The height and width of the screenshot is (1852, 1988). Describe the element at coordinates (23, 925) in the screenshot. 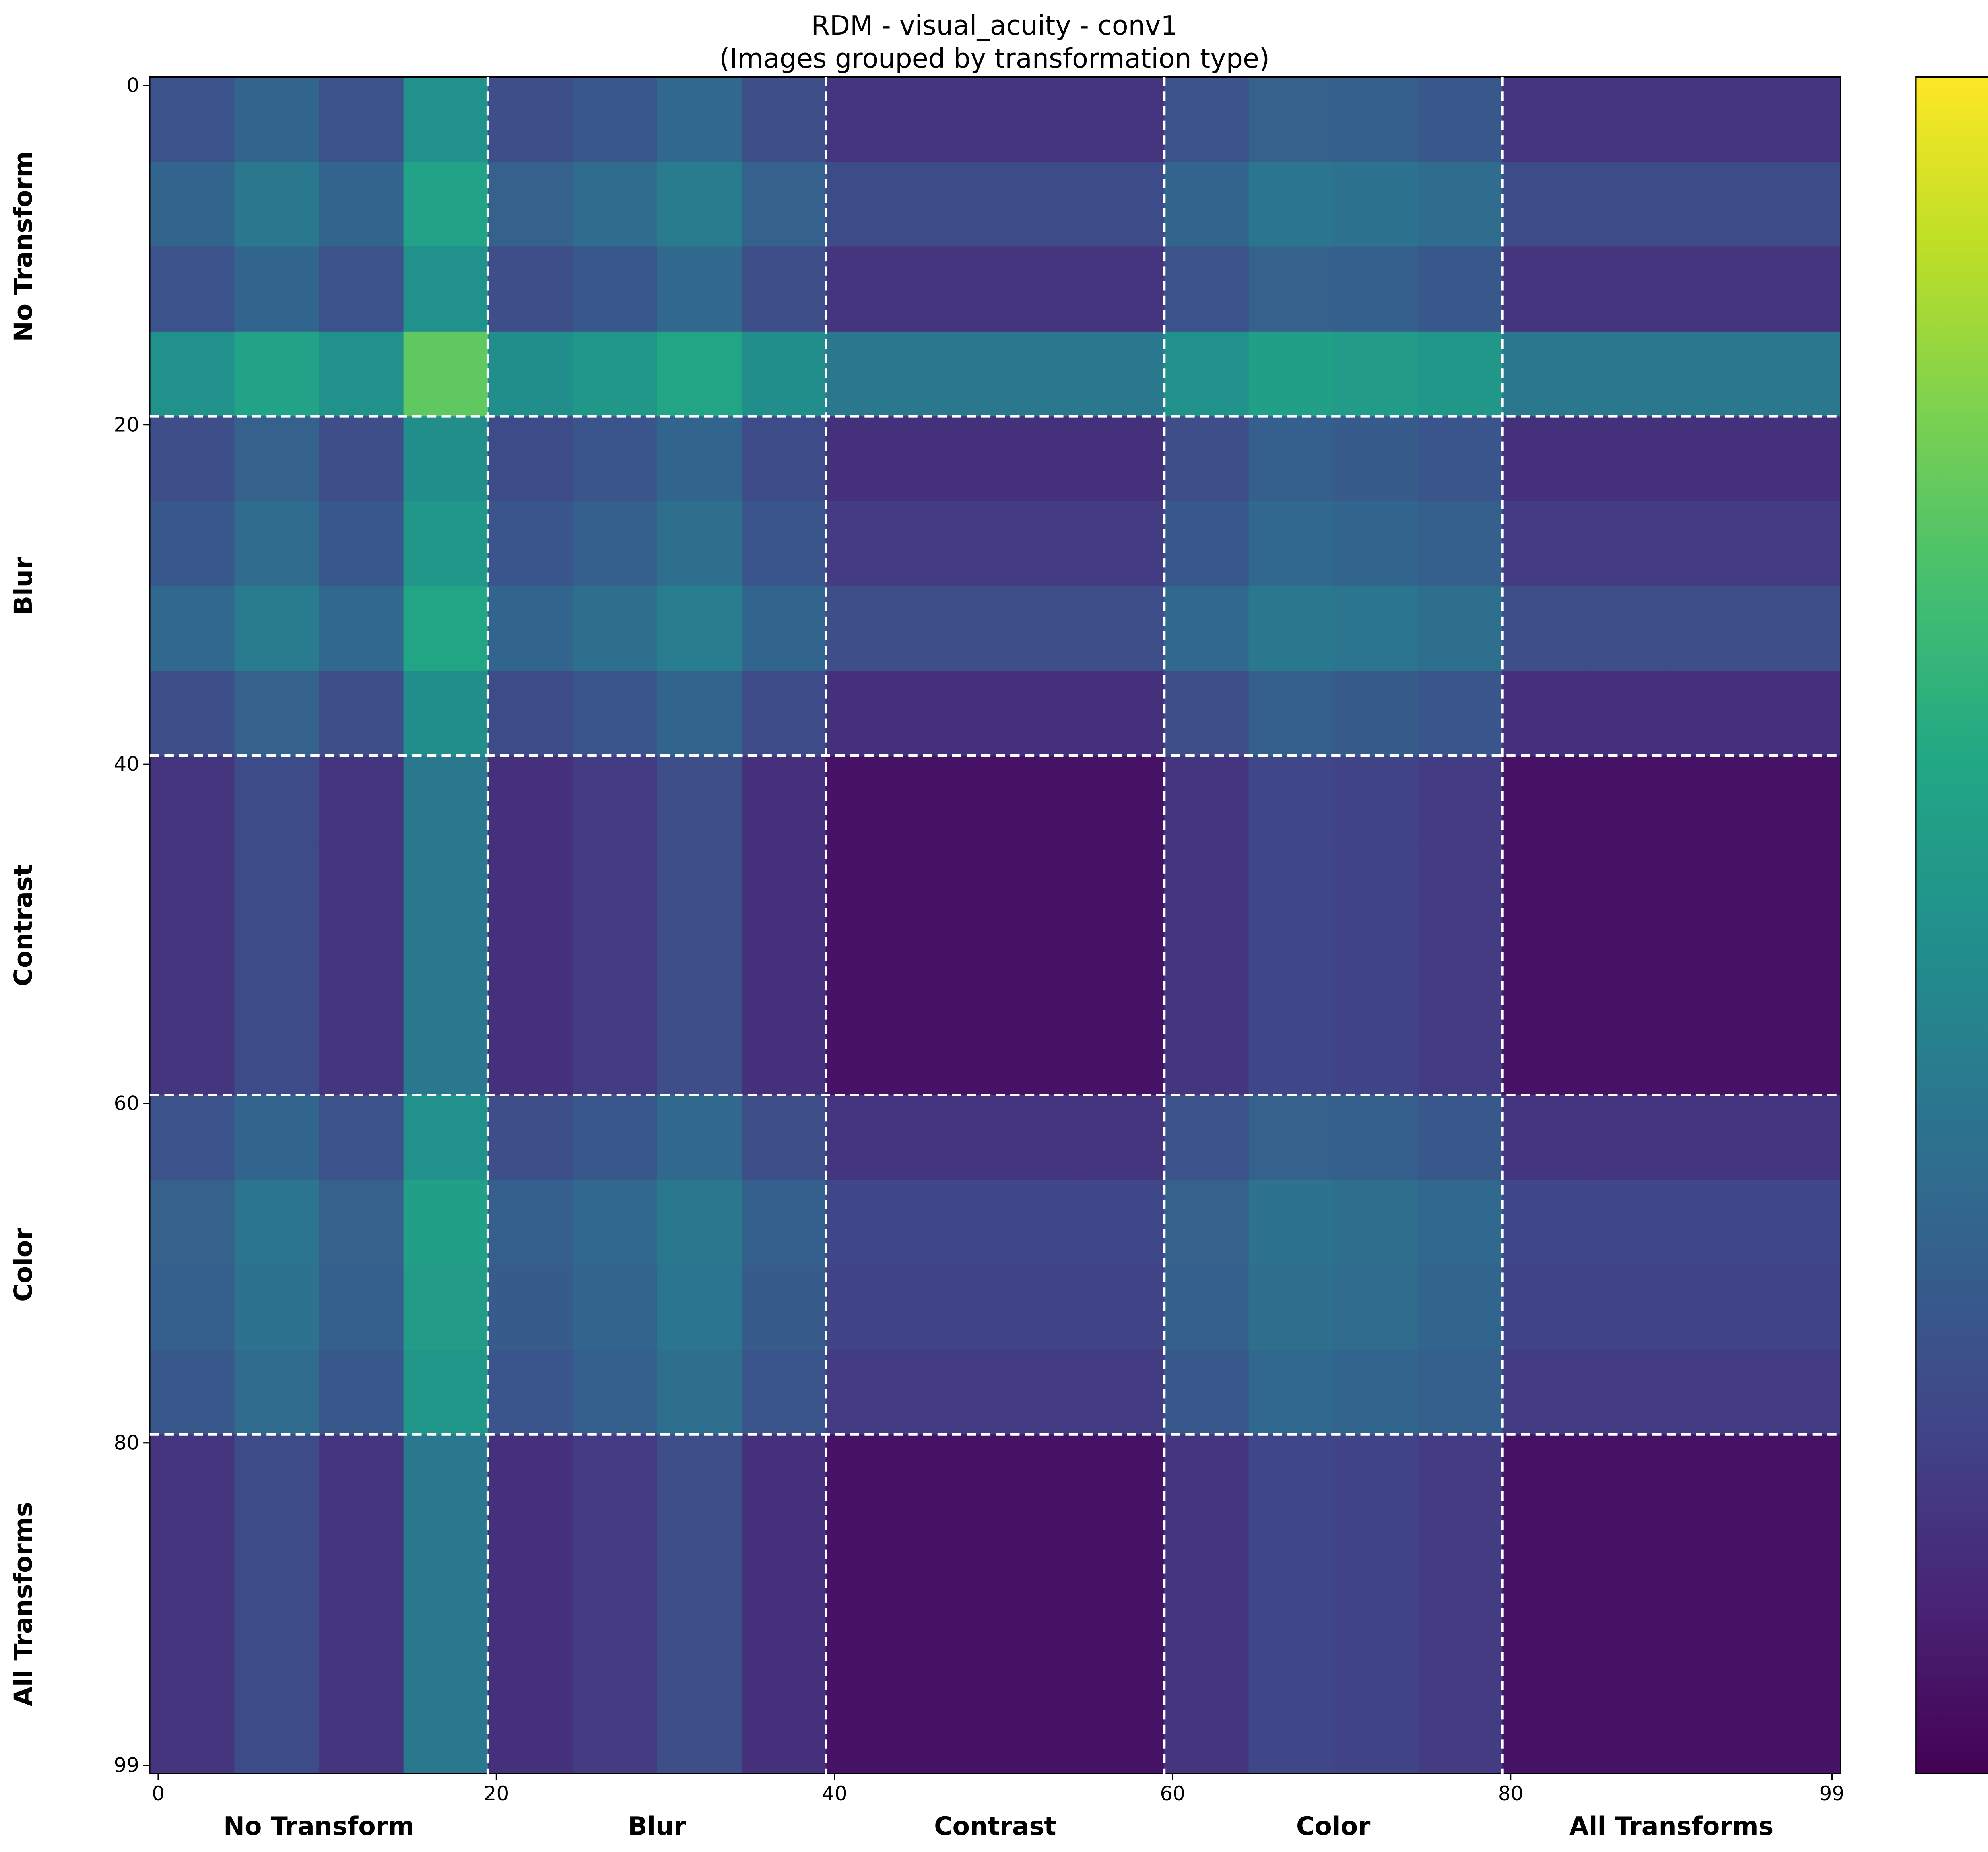

I see `y-group-label: Contrast` at that location.